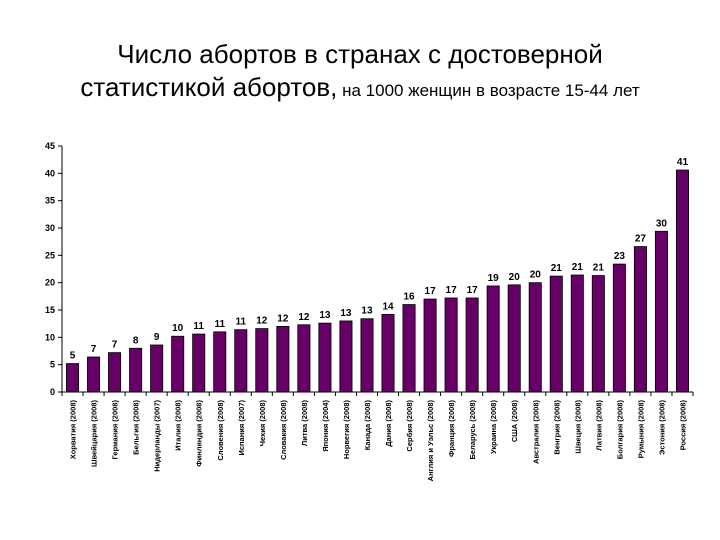 The height and width of the screenshot is (540, 720). I want to click on data-label-6: 11, so click(198, 326).